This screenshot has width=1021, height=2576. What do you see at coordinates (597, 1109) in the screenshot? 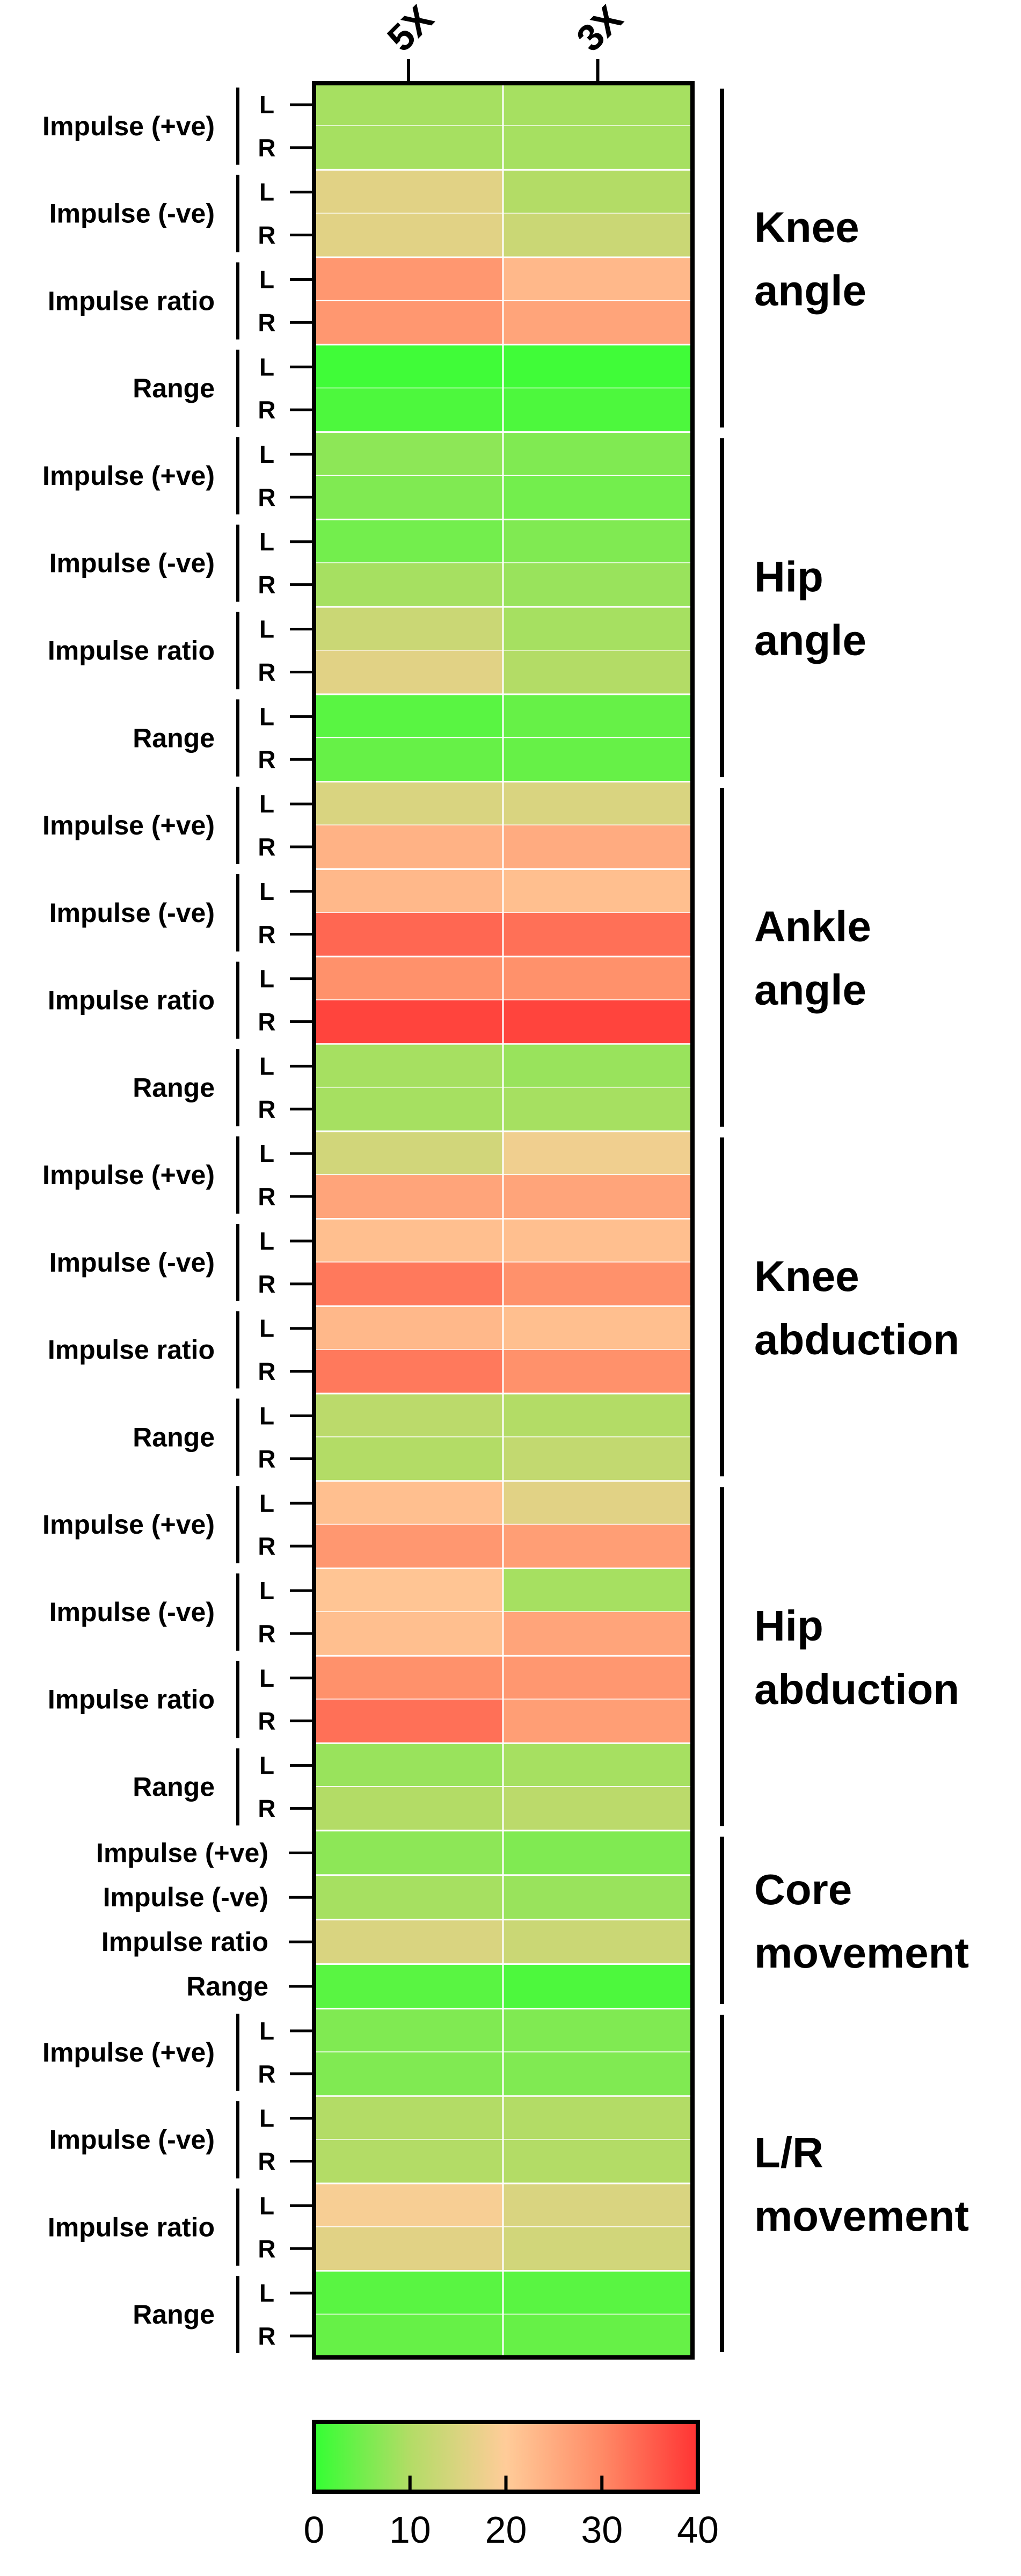
I see `heatmap-cell-ankle-angle-range-r-3x` at bounding box center [597, 1109].